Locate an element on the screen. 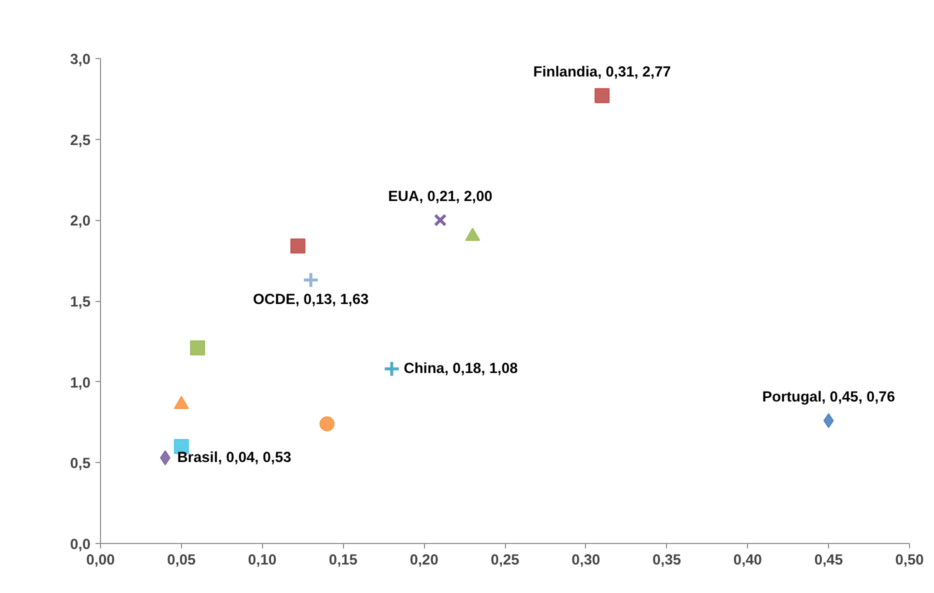 The width and height of the screenshot is (934, 593). y-tick-label: 0,0 is located at coordinates (80, 545).